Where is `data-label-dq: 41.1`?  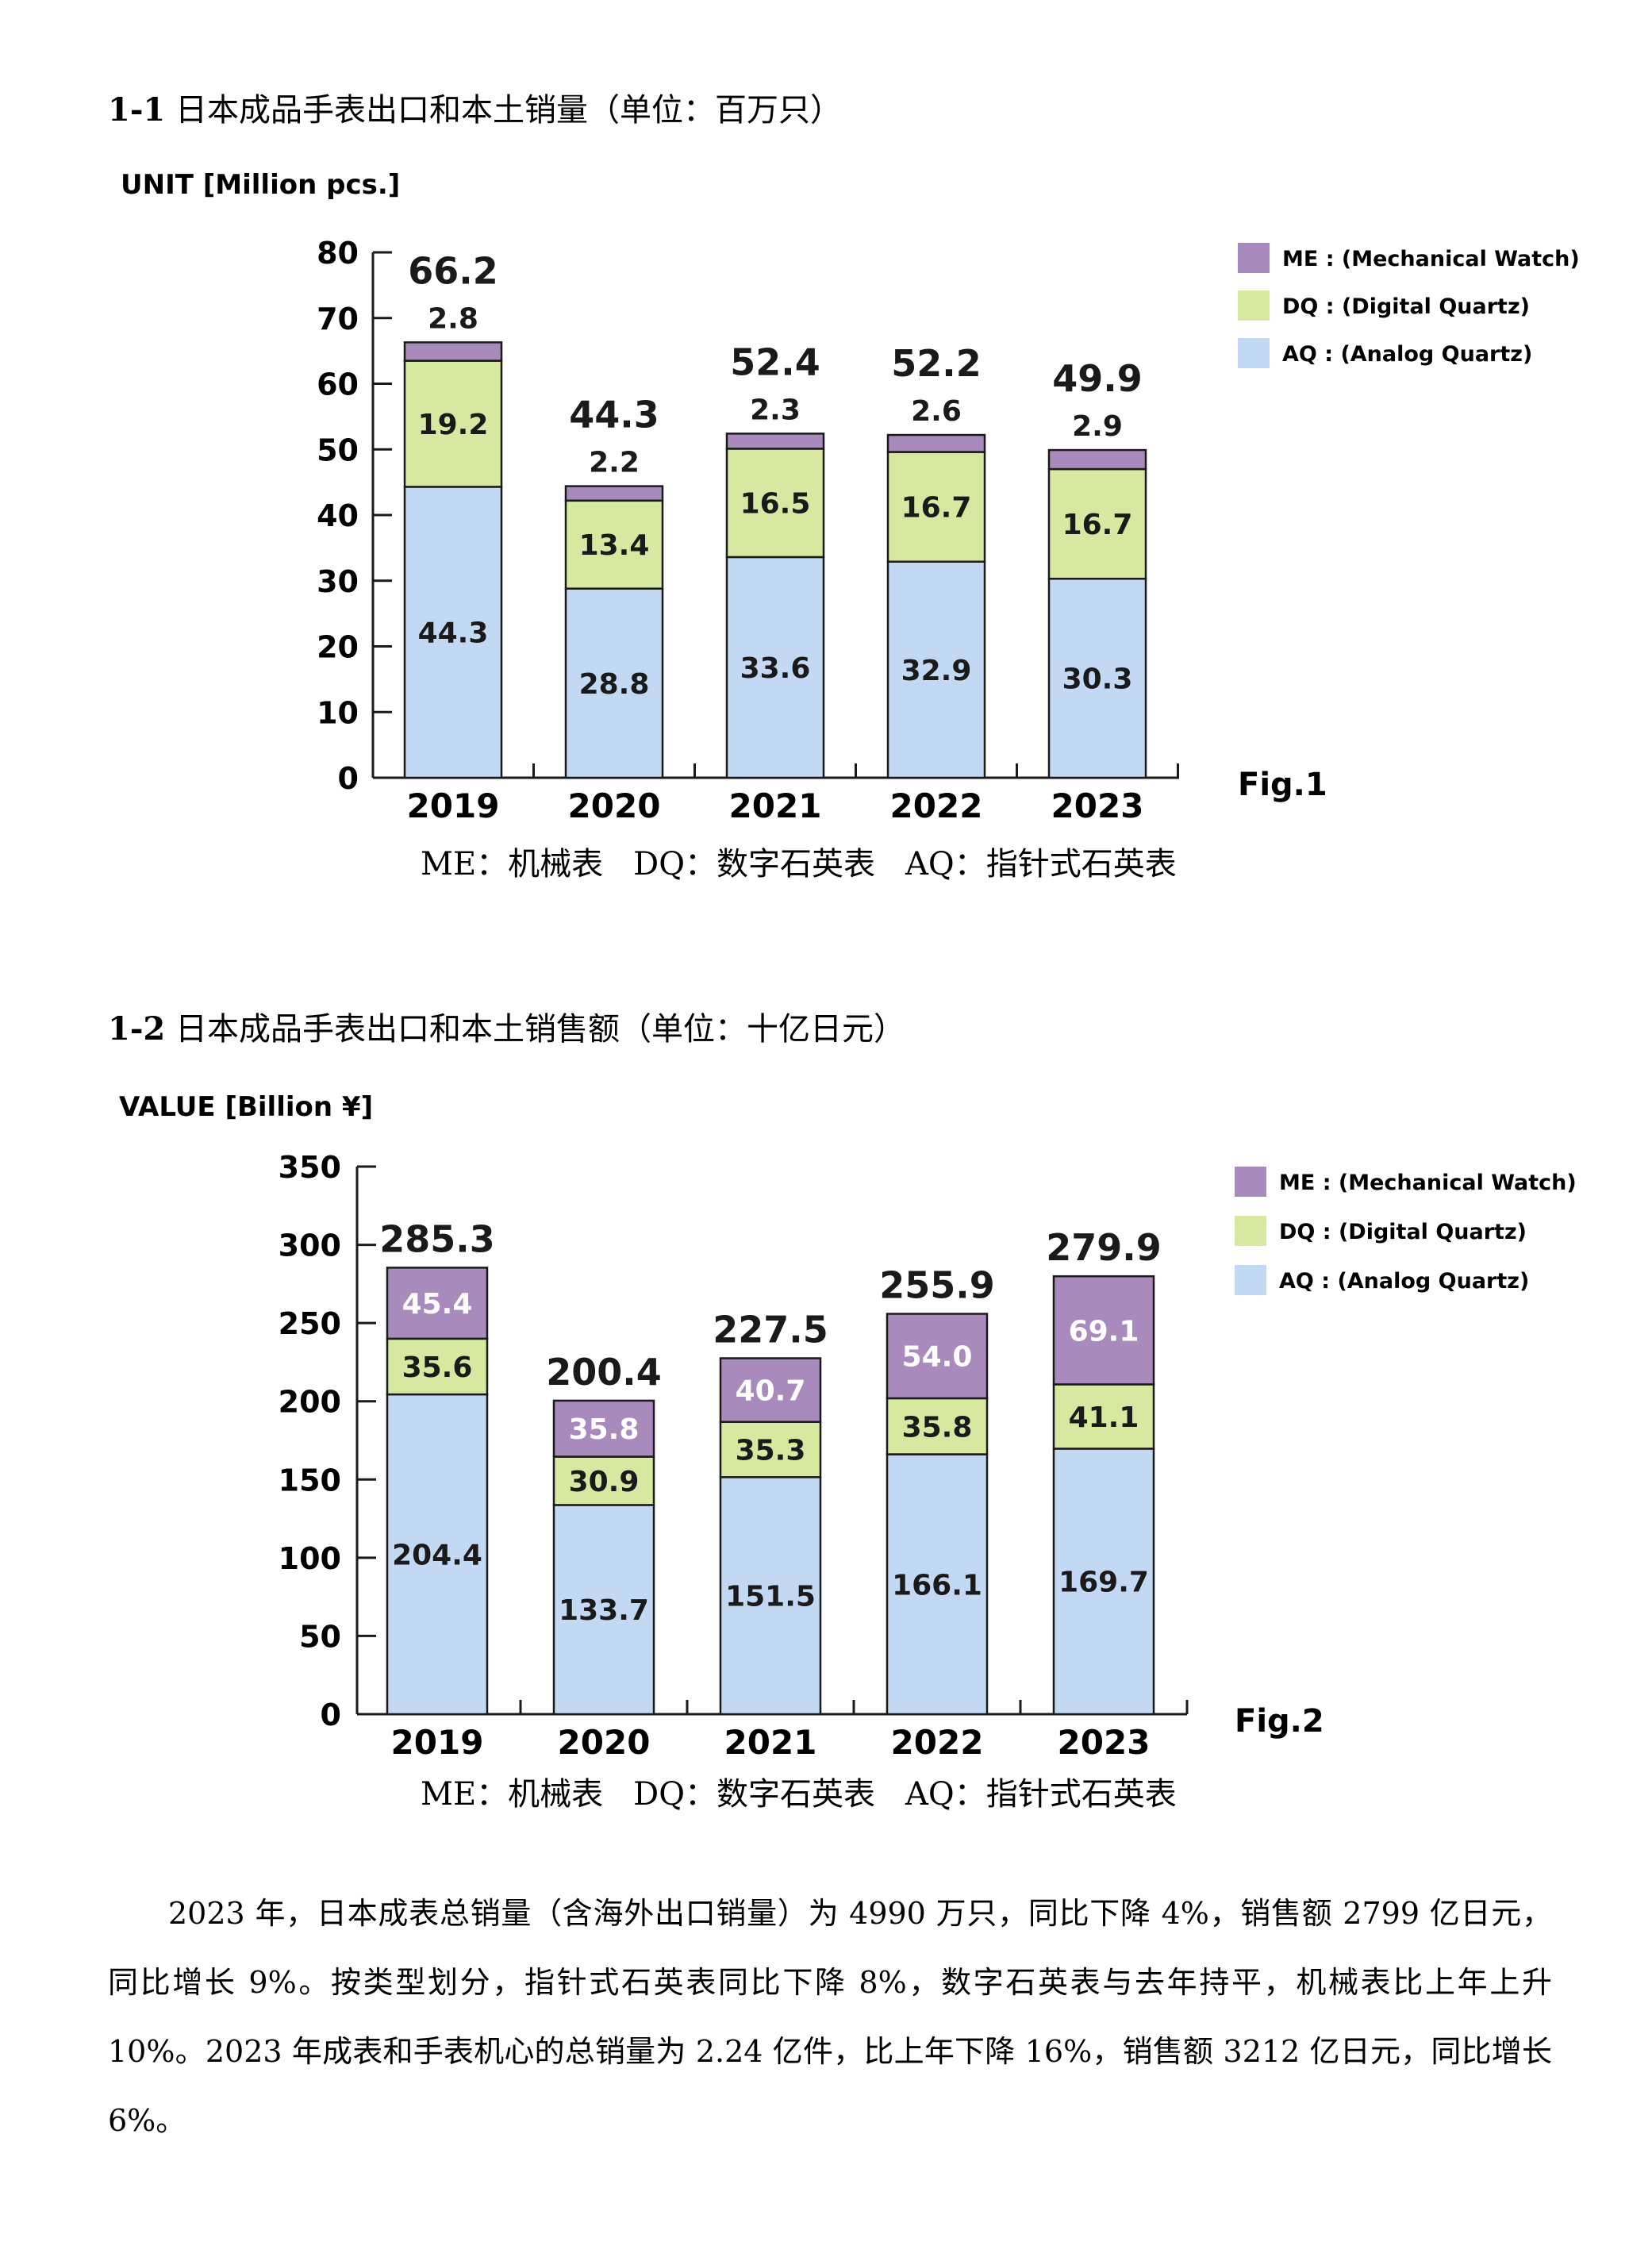 data-label-dq: 41.1 is located at coordinates (1104, 1417).